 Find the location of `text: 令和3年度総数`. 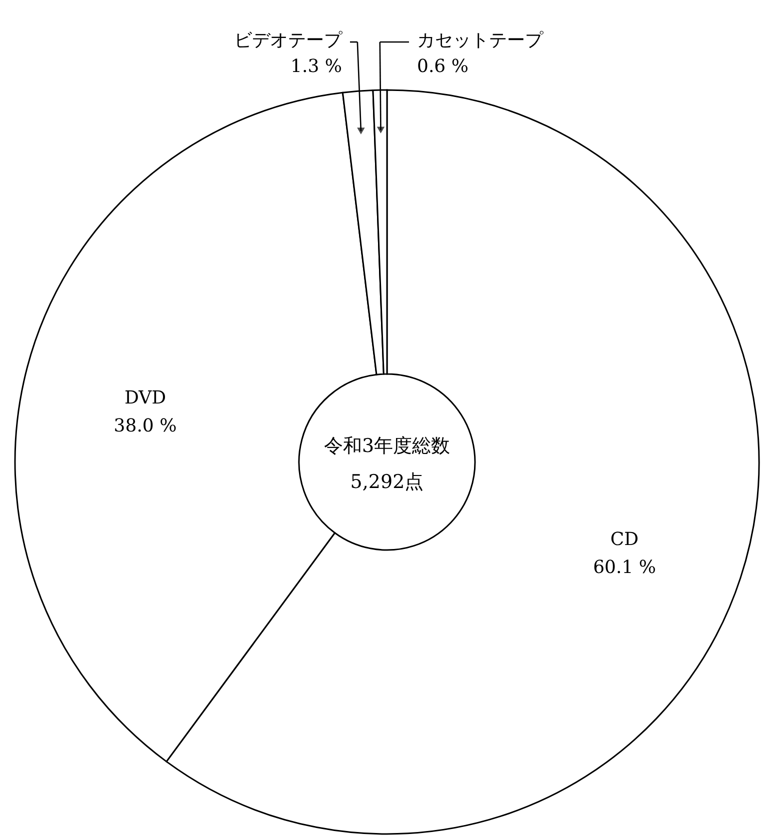

text: 令和3年度総数 is located at coordinates (387, 446).